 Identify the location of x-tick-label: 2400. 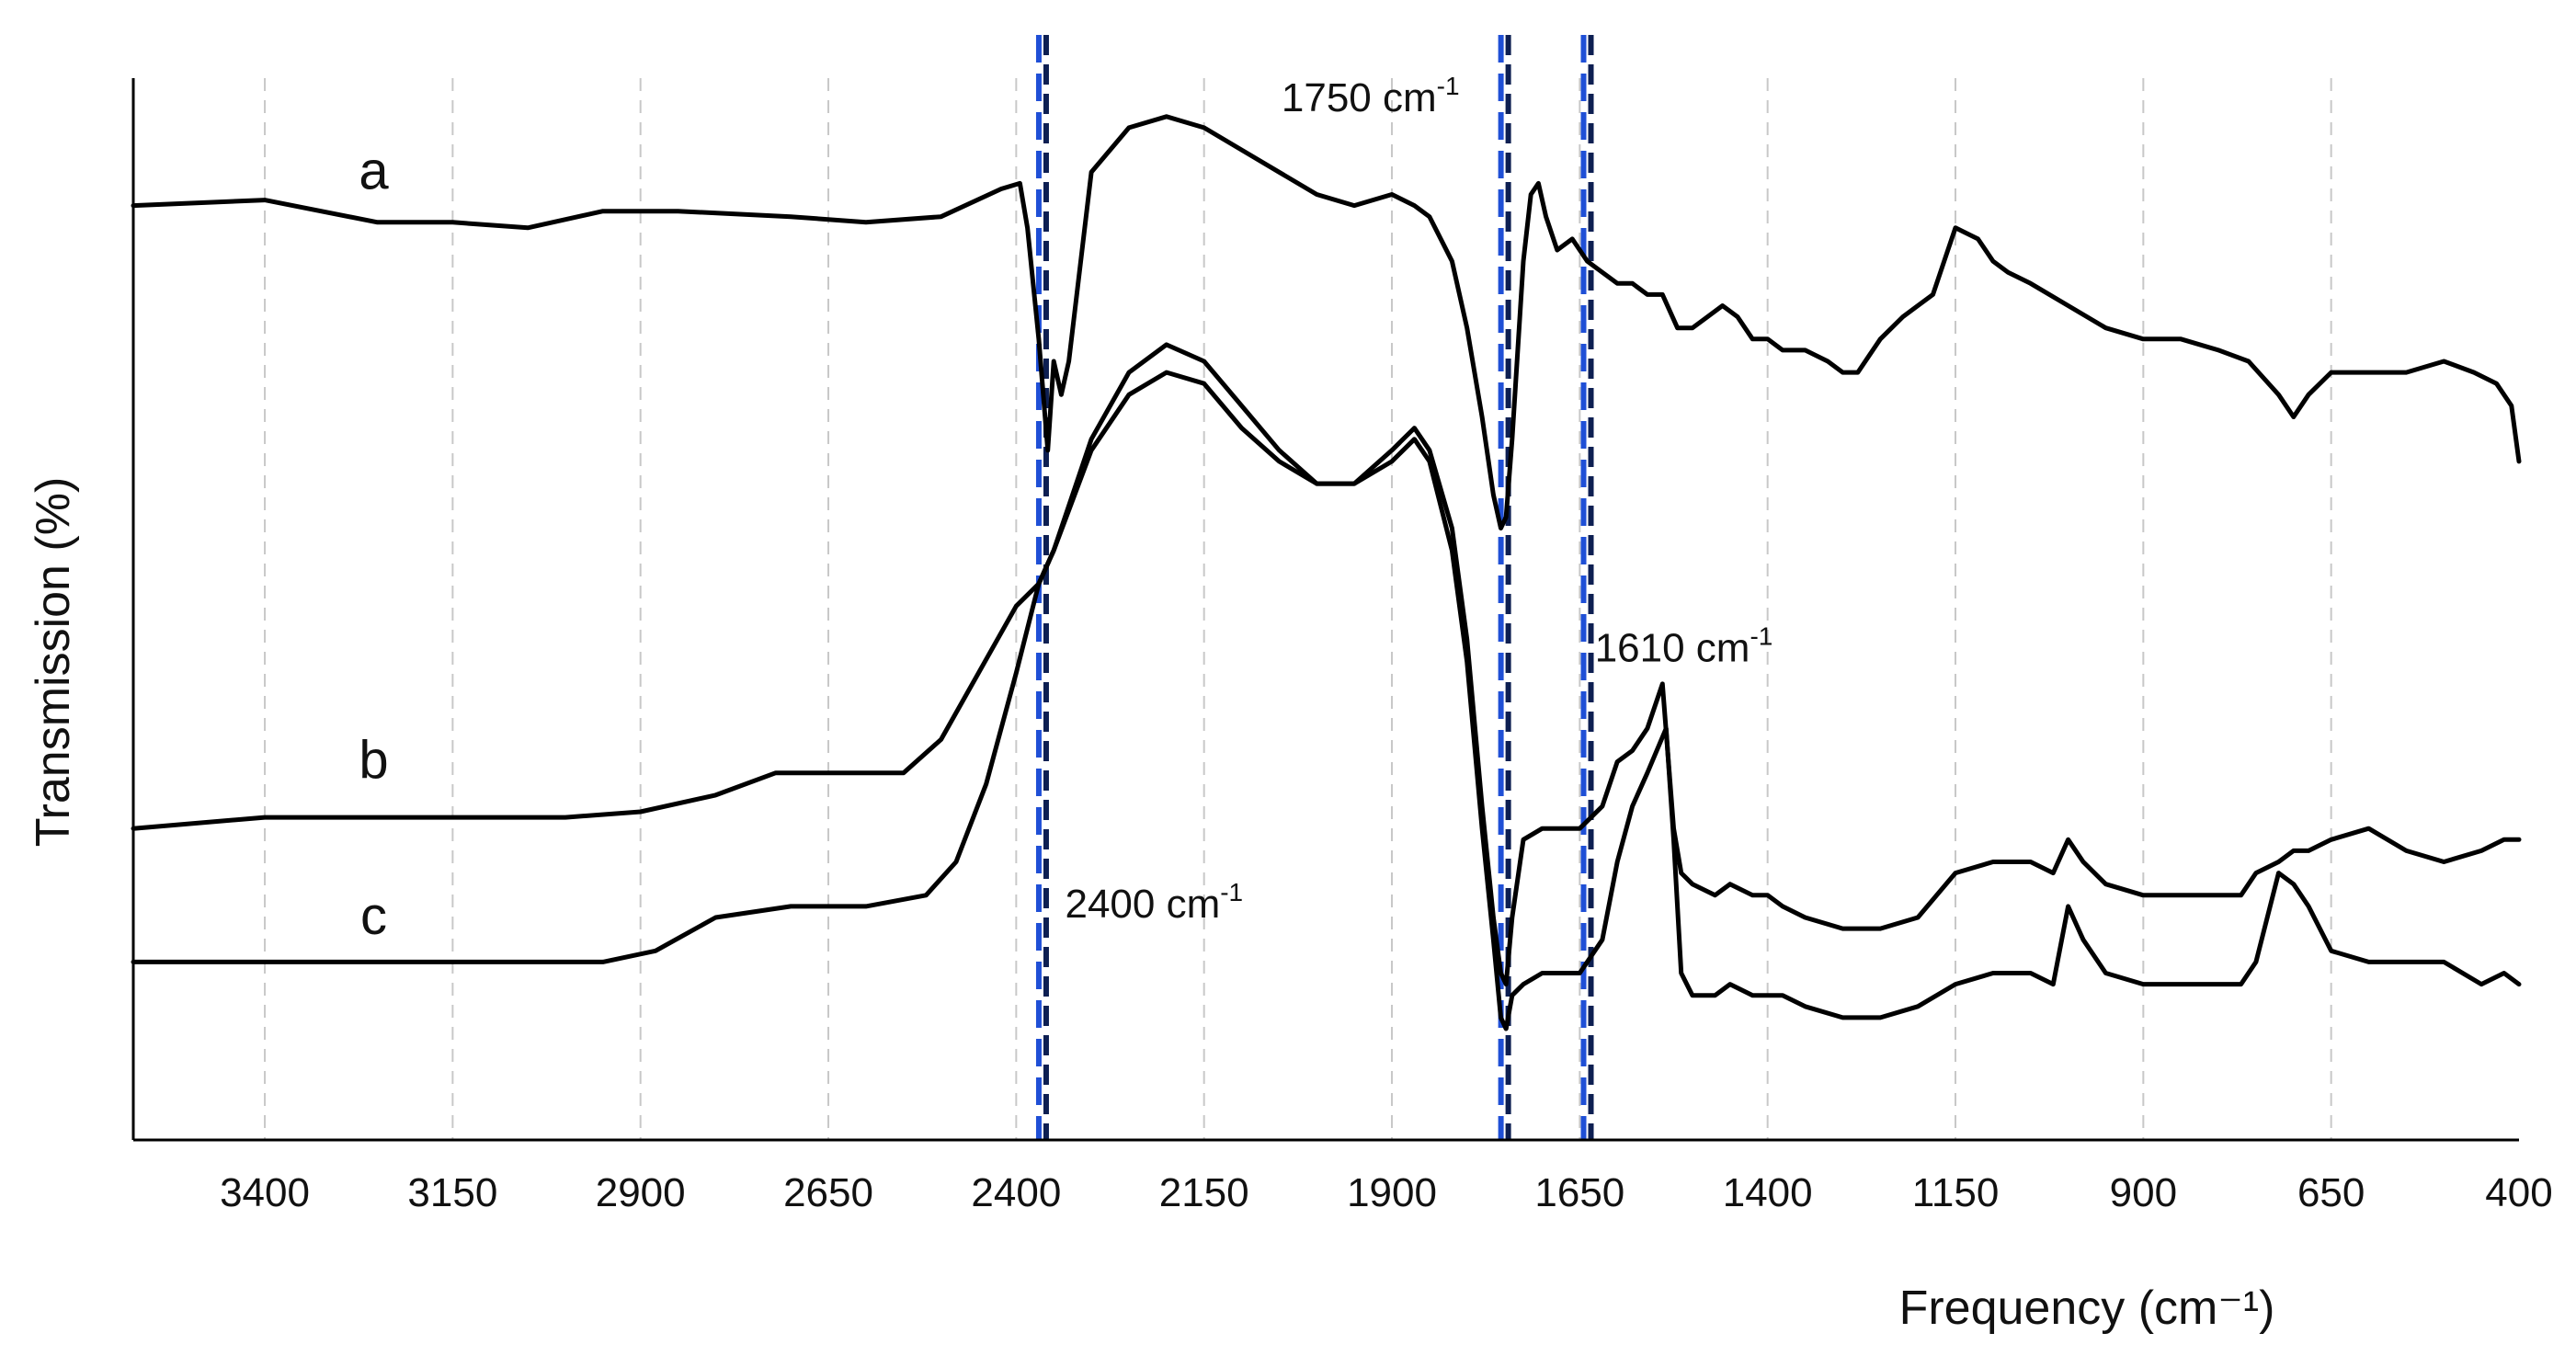
(1016, 1192).